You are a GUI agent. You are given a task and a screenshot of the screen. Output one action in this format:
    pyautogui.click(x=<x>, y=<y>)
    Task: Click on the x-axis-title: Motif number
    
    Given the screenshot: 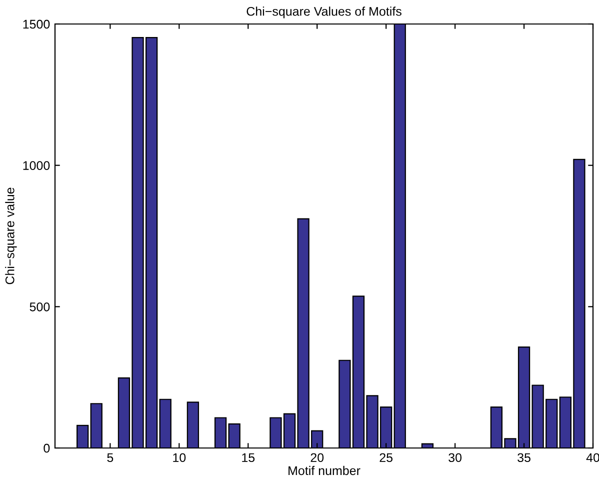 What is the action you would take?
    pyautogui.click(x=324, y=471)
    